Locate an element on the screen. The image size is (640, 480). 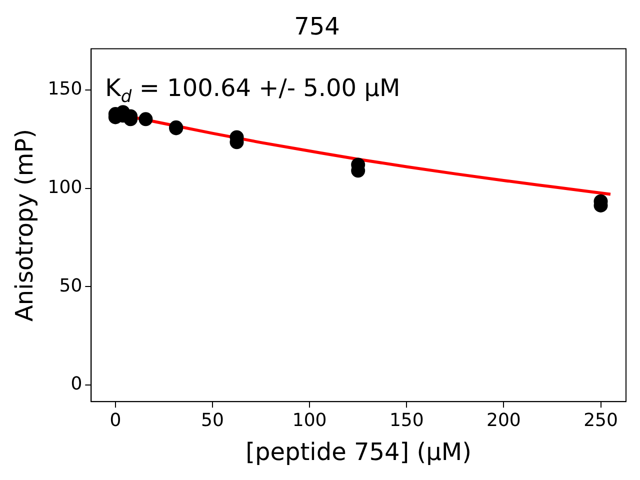
y-tick-label: 0 is located at coordinates (76, 384).